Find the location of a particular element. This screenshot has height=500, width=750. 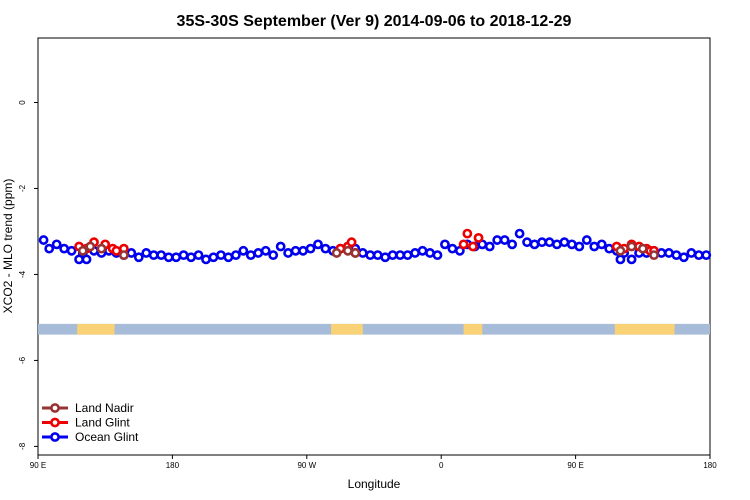

x-axis: 90 E 180 90 W 0 90 E 180 is located at coordinates (373, 462).